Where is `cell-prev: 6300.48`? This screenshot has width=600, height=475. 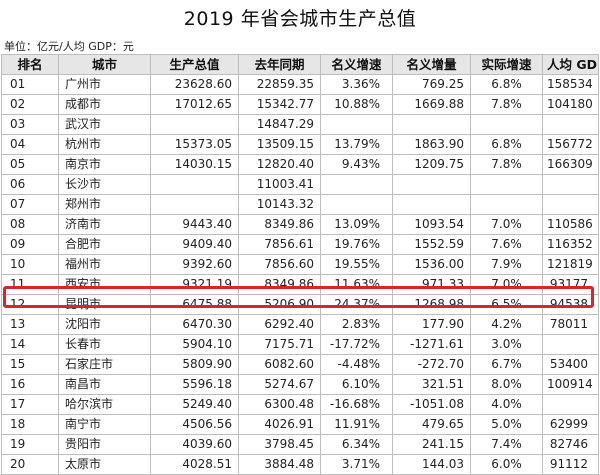 cell-prev: 6300.48 is located at coordinates (279, 404).